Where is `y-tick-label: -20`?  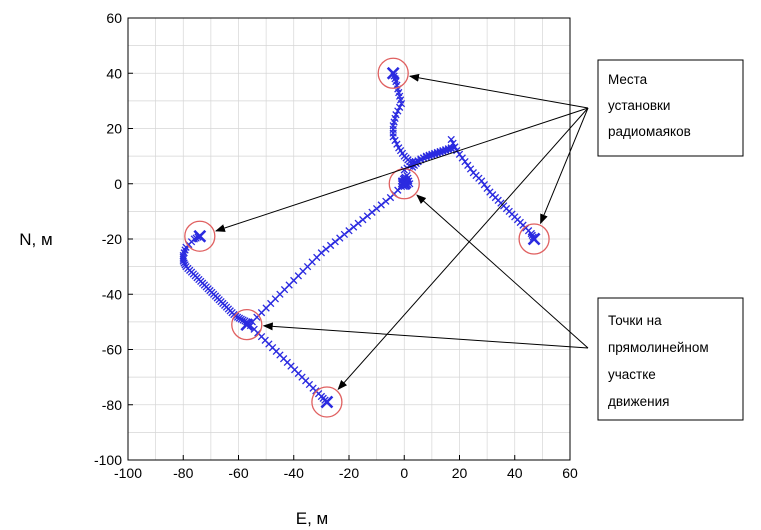 y-tick-label: -20 is located at coordinates (112, 239).